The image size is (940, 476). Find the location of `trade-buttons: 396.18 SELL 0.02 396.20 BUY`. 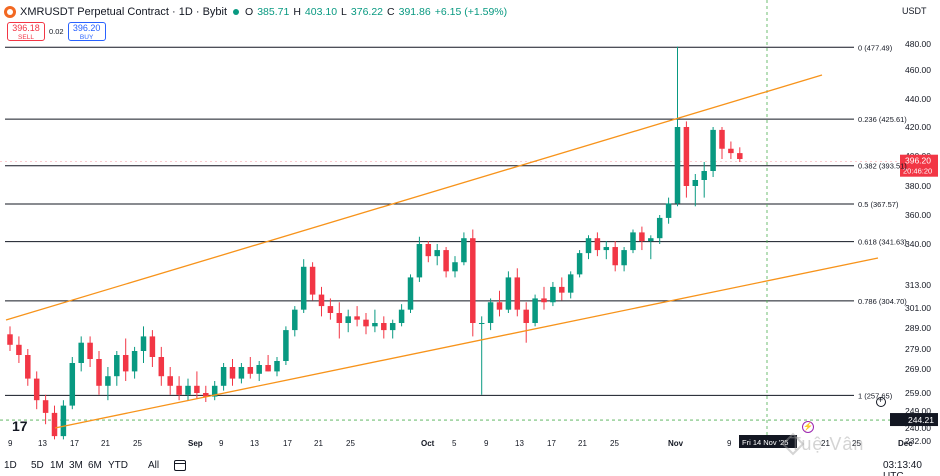

trade-buttons: 396.18 SELL 0.02 396.20 BUY is located at coordinates (56, 31).